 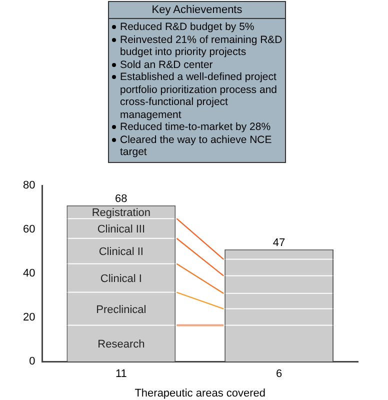 What do you see at coordinates (121, 230) in the screenshot?
I see `series-label: Clinical III` at bounding box center [121, 230].